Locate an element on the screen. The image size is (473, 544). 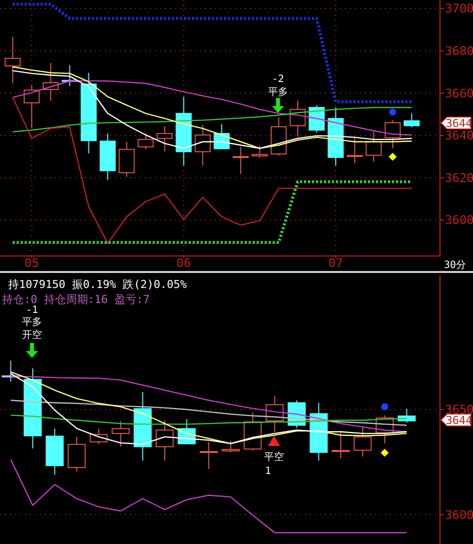
y-tick-label: 3650 is located at coordinates (459, 409).